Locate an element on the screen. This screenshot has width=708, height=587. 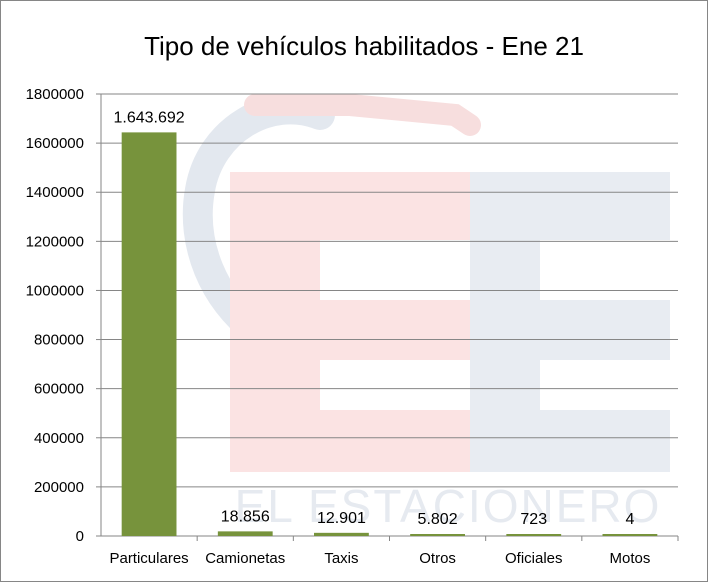
x-tick-label: Oficiales is located at coordinates (534, 558).